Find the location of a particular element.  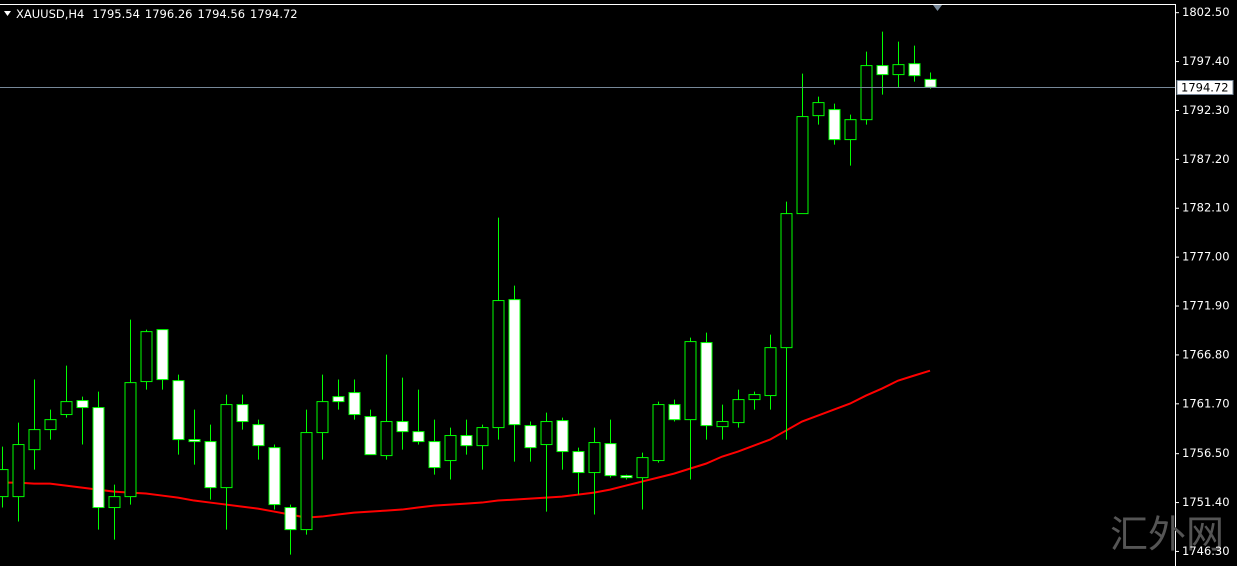

y-tick-label: 1761.70 is located at coordinates (1206, 403).